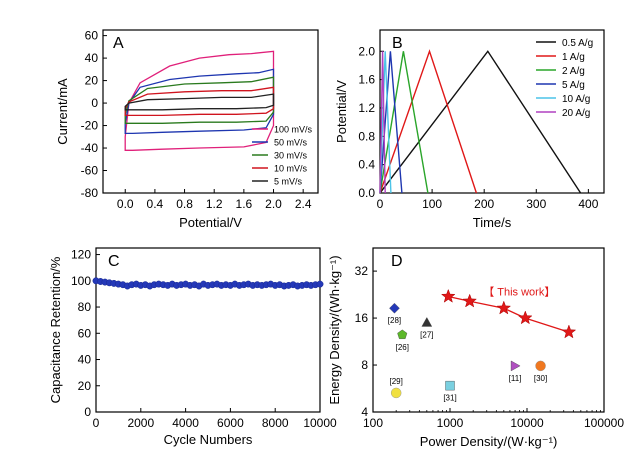  Describe the element at coordinates (303, 204) in the screenshot. I see `x-tick-label: 2.4` at that location.